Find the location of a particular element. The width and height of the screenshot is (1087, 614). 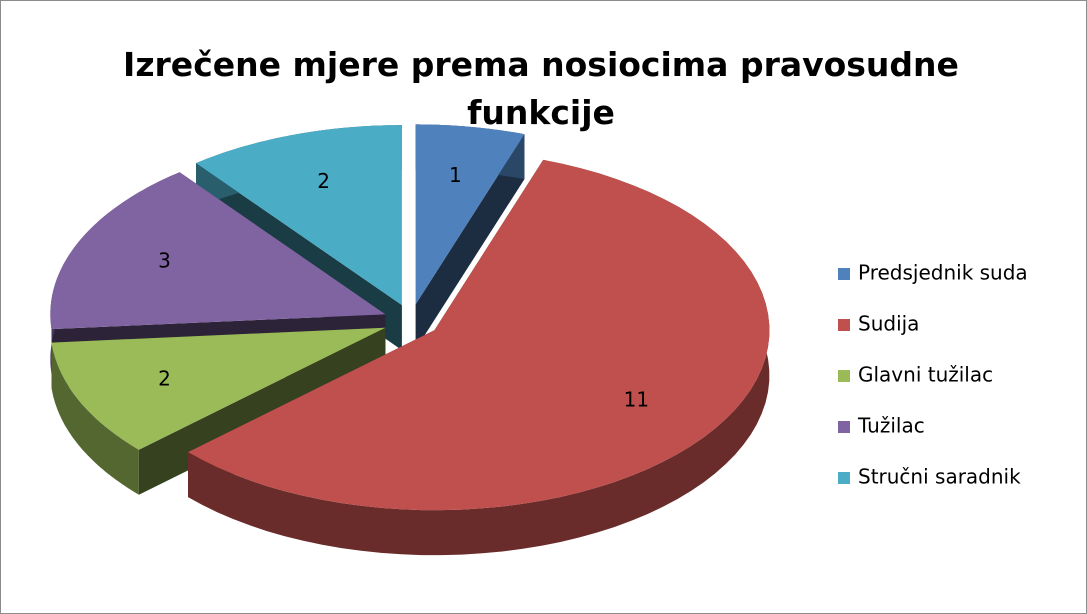

legend-label: Sudija is located at coordinates (888, 324).